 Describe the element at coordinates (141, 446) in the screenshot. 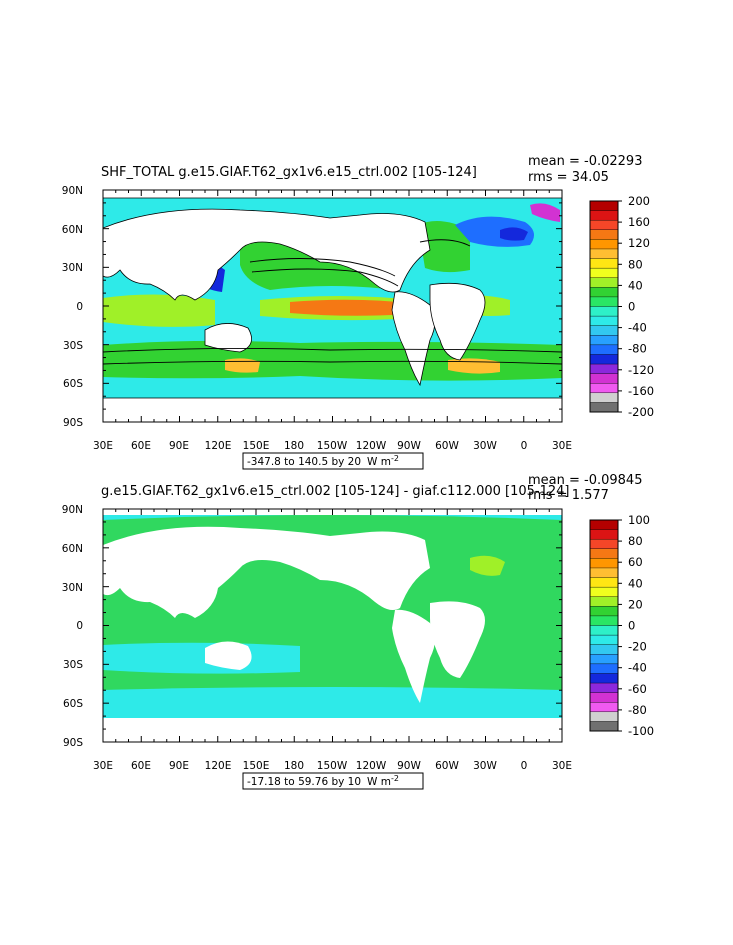

I see `panel-1-x-tick-label: 60E` at that location.